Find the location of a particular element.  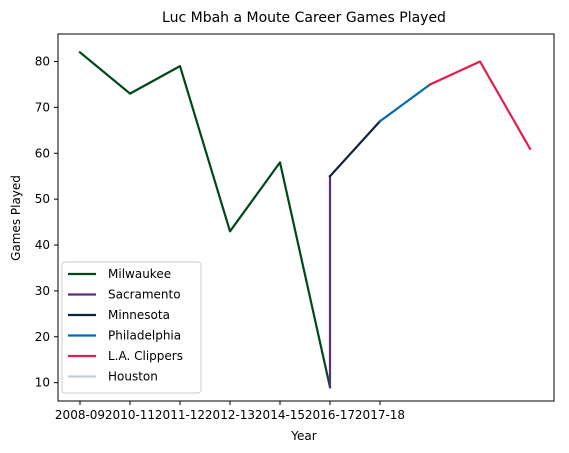

legend-label-houston: Houston is located at coordinates (133, 377).